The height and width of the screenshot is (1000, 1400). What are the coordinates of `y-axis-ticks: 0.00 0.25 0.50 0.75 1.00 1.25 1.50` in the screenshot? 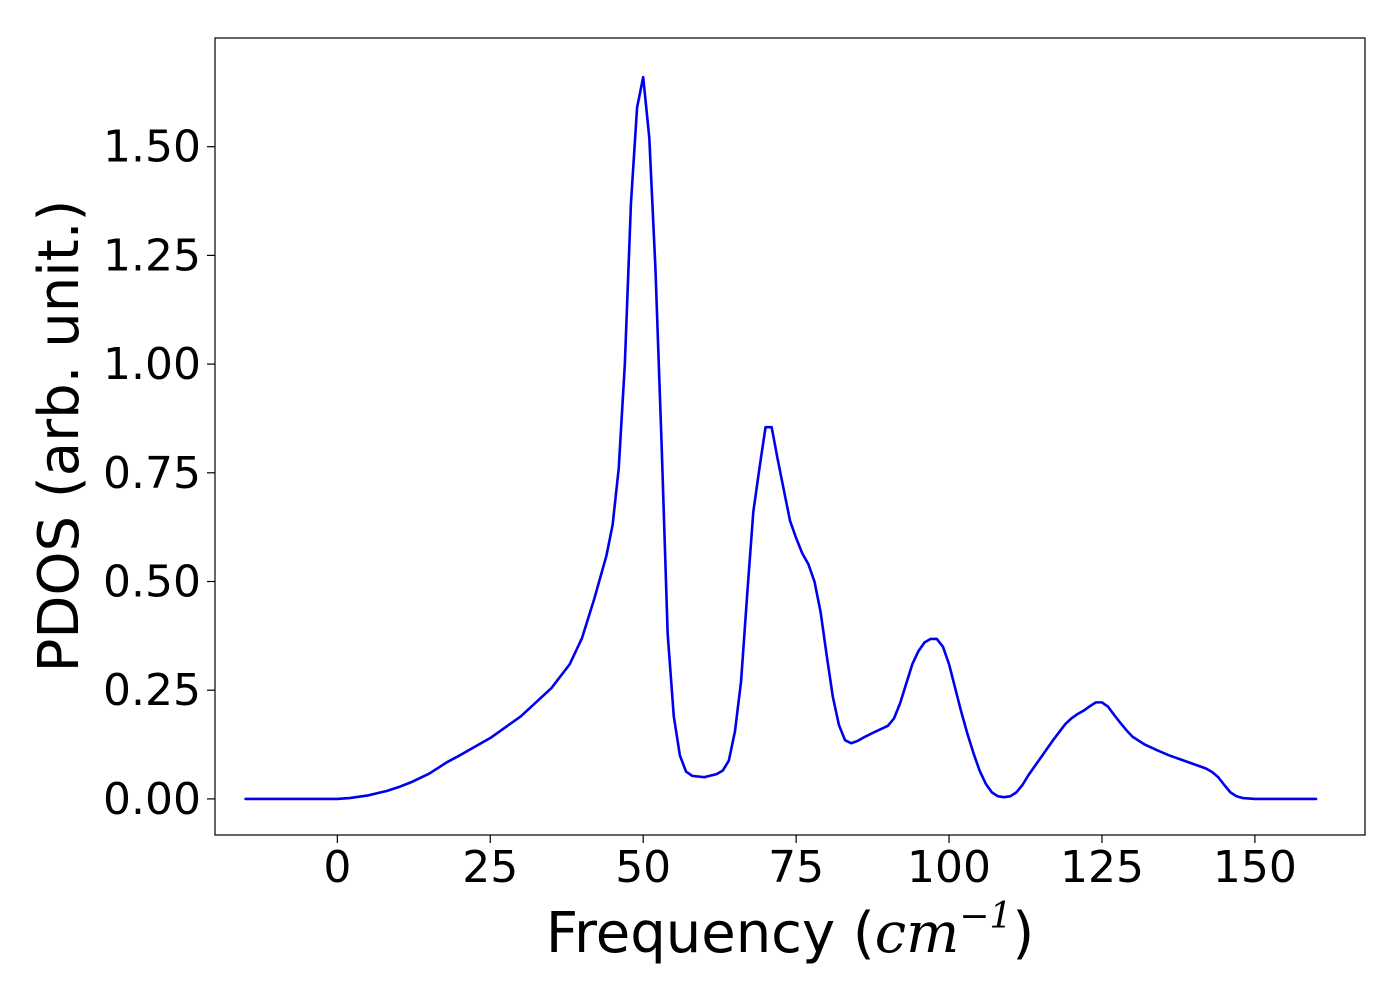 It's located at (159, 473).